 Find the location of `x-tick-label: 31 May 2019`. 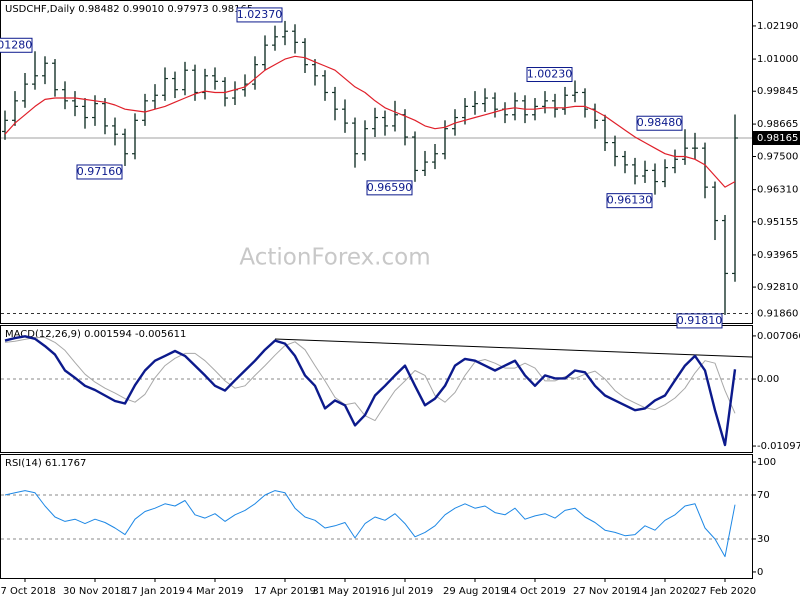

x-tick-label: 31 May 2019 is located at coordinates (344, 591).